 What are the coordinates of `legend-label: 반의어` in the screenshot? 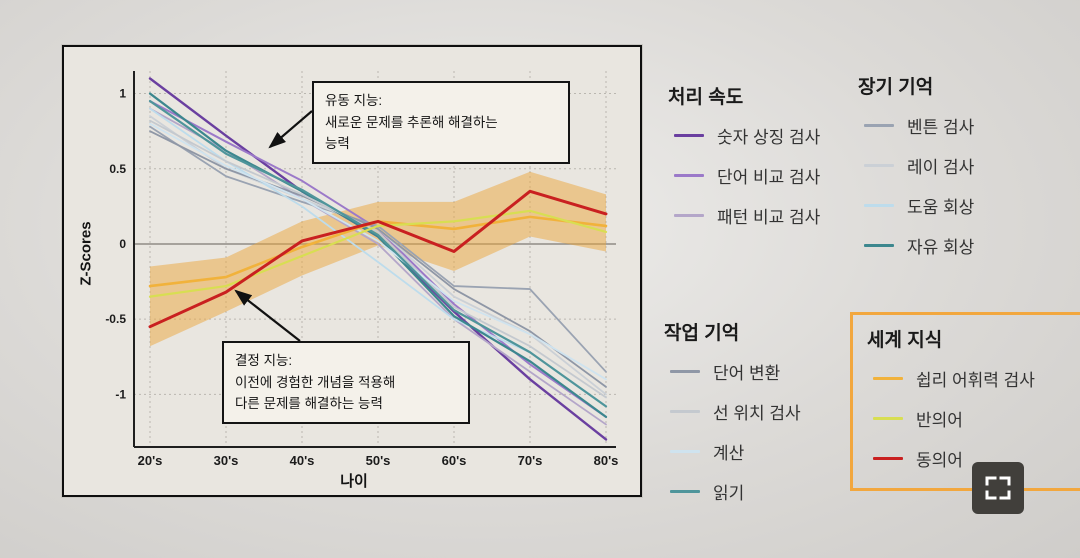 It's located at (939, 420).